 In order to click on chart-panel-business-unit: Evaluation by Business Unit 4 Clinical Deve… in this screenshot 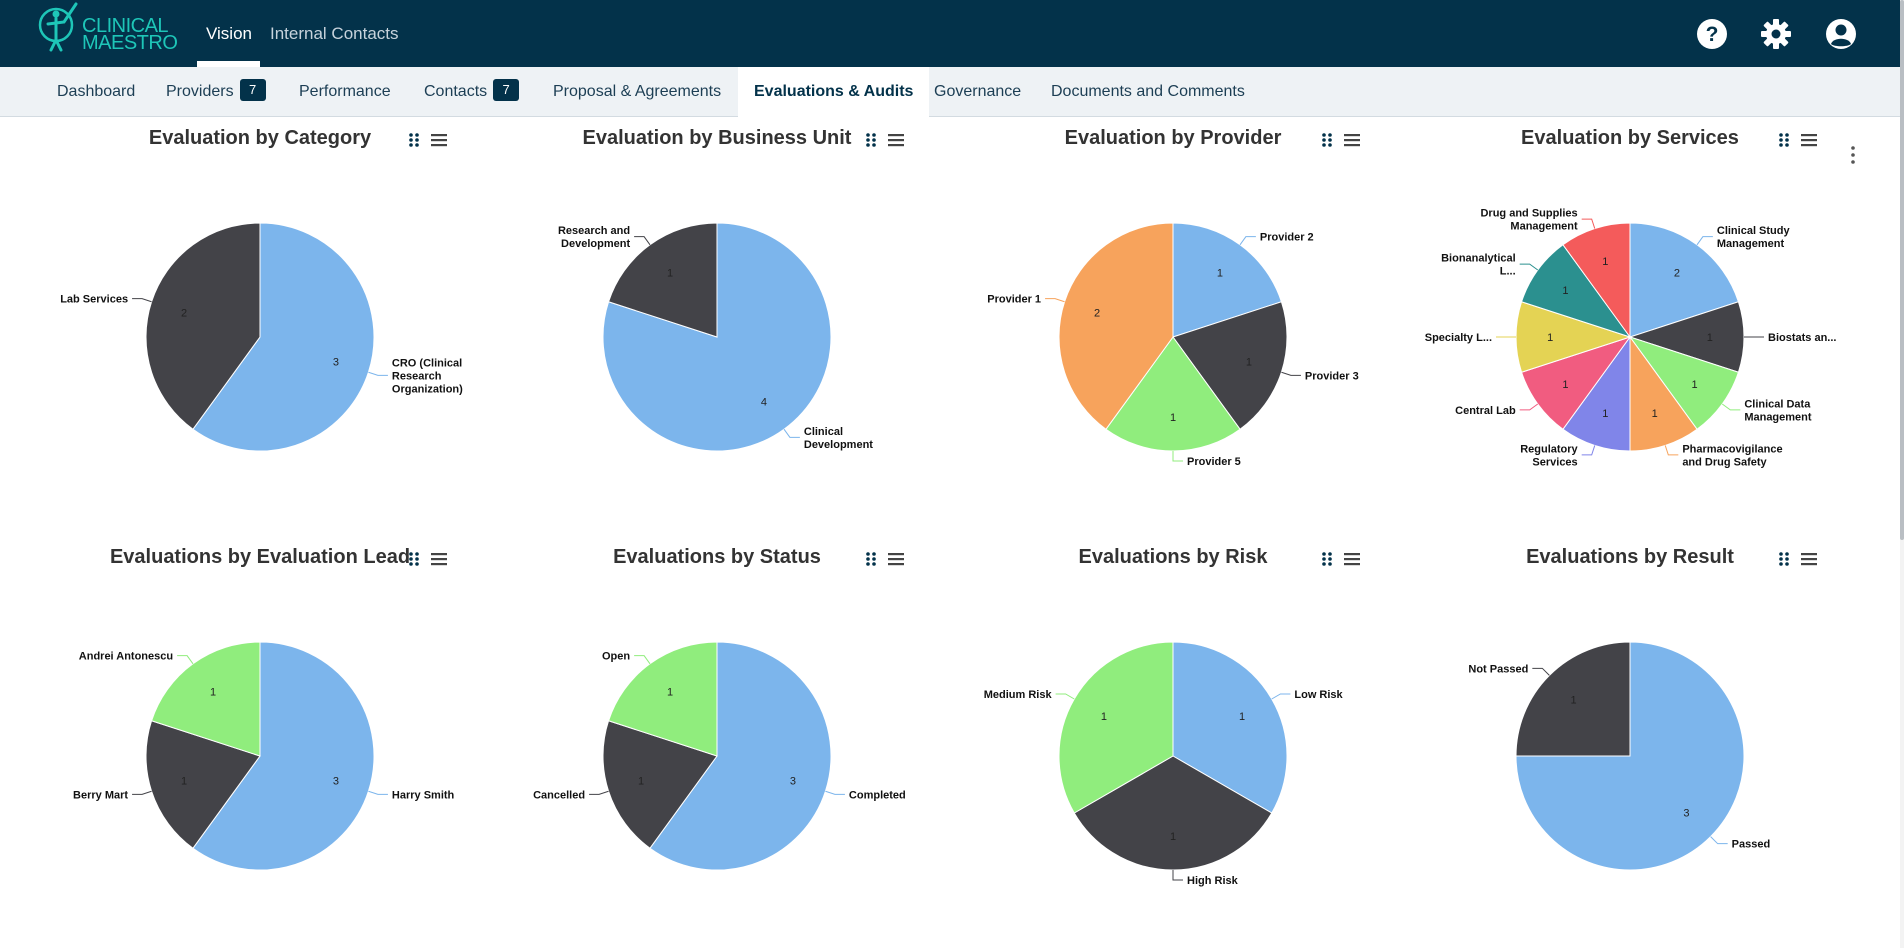, I will do `click(727, 327)`.